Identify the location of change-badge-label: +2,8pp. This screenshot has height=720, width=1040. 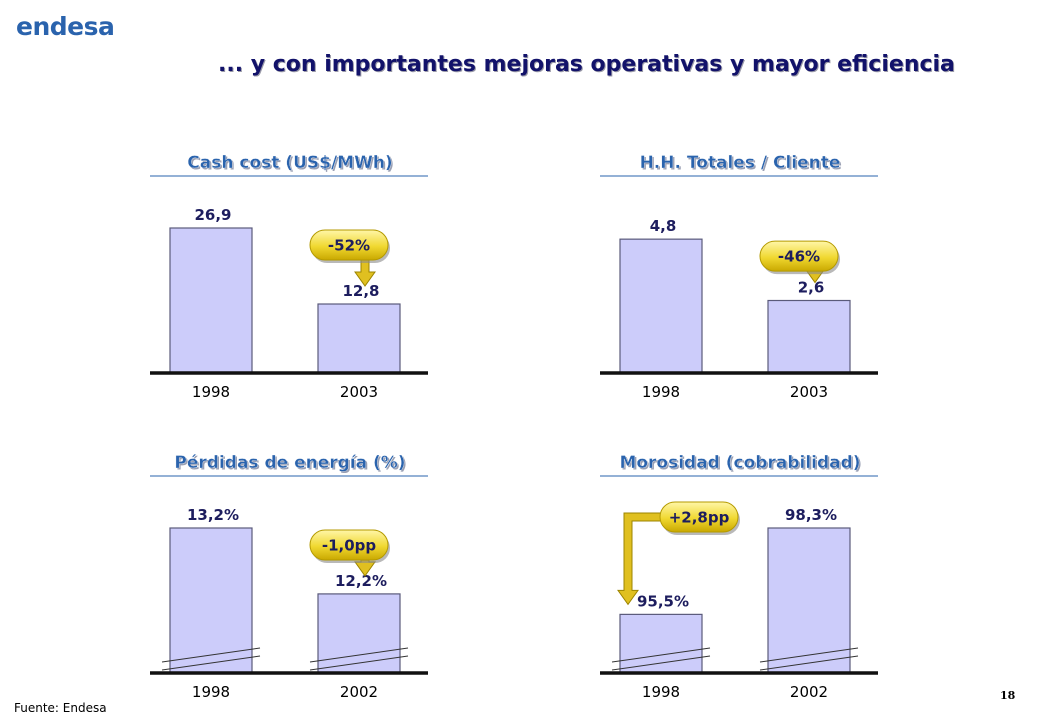
(699, 518).